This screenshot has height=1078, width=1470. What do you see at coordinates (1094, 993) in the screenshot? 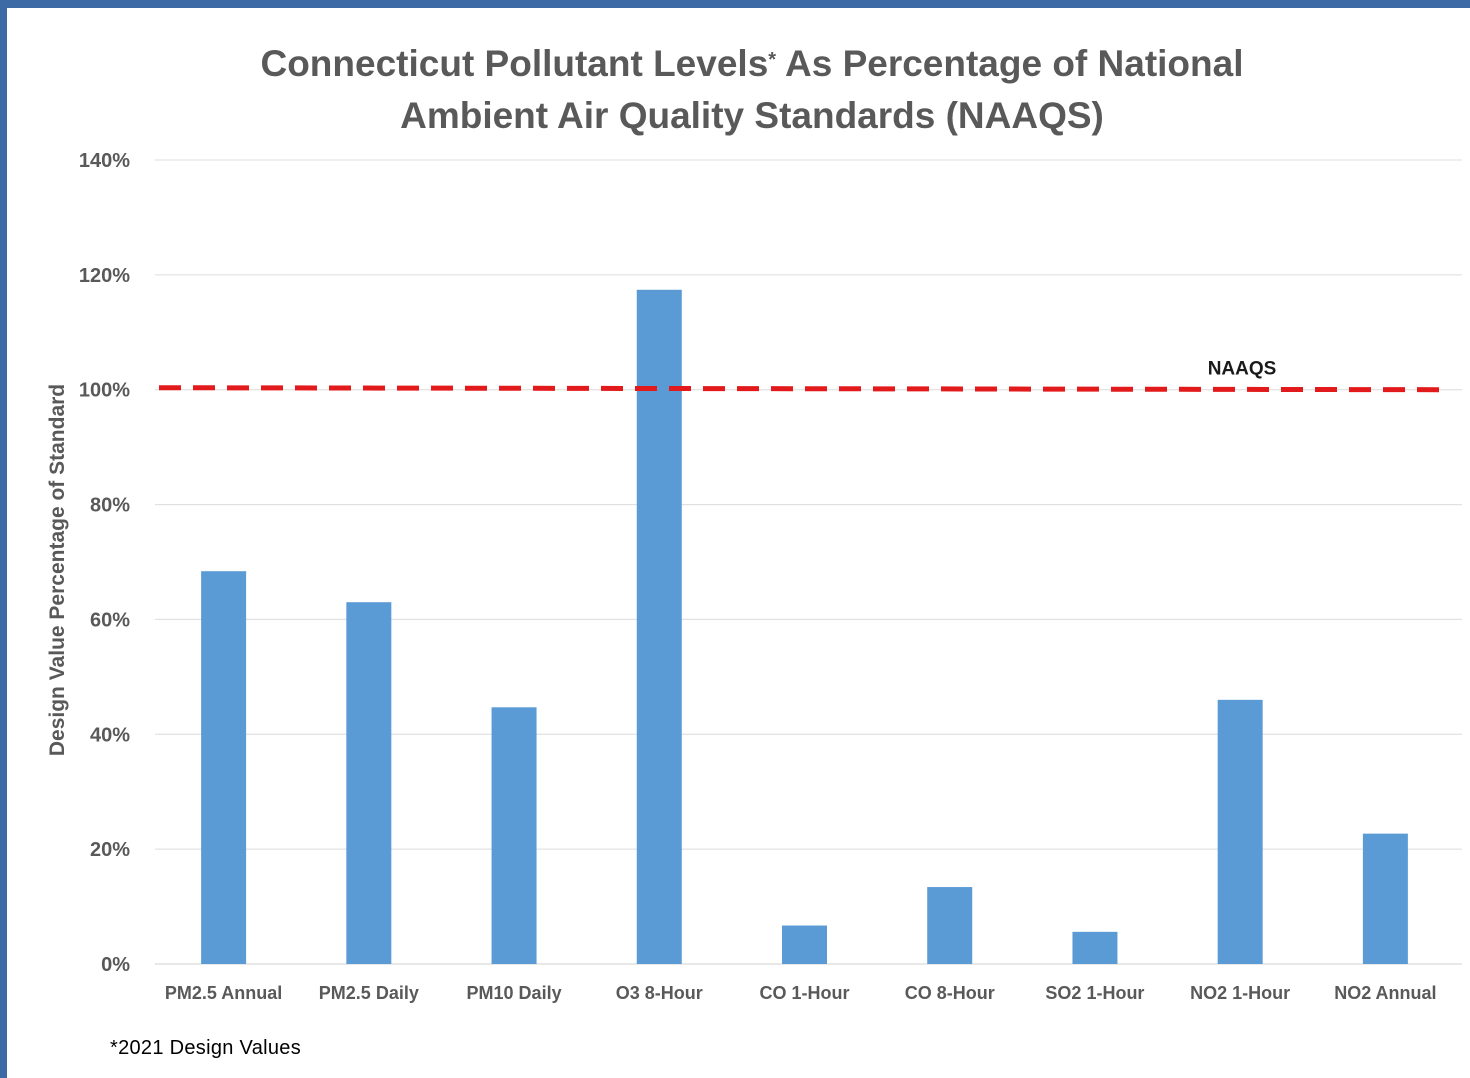
I see `x-tick-label: SO2 1-Hour` at bounding box center [1094, 993].